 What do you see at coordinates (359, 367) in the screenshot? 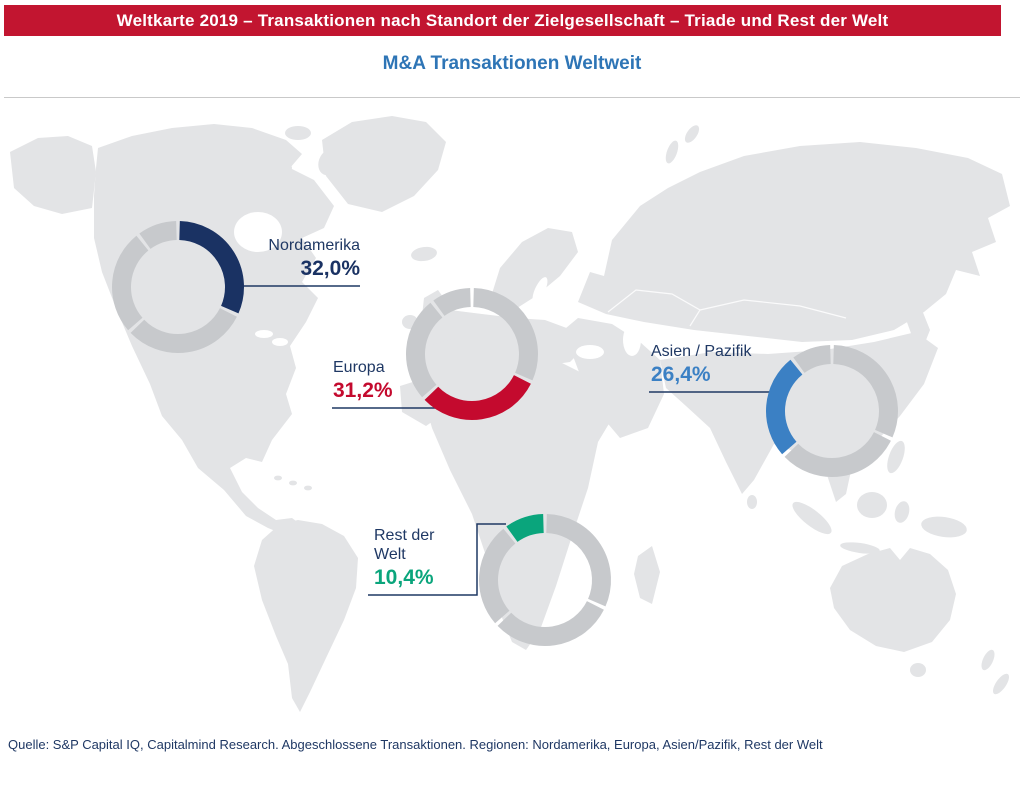
I see `region-name: Europa` at bounding box center [359, 367].